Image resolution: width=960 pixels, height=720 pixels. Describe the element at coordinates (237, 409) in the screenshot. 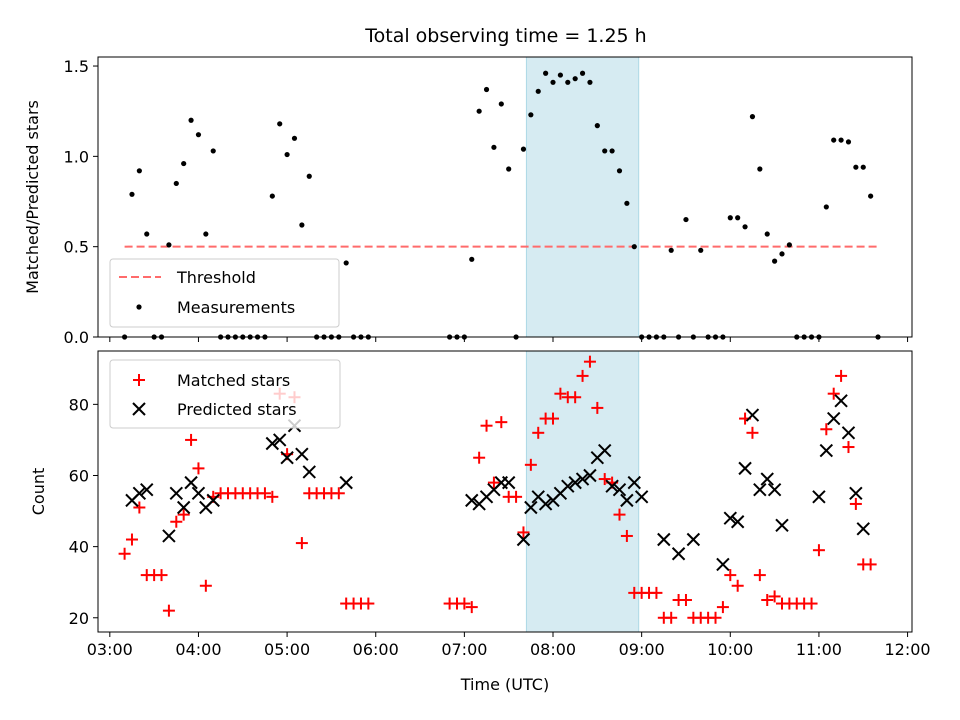

I see `legend-predicted-label: Predicted stars` at that location.